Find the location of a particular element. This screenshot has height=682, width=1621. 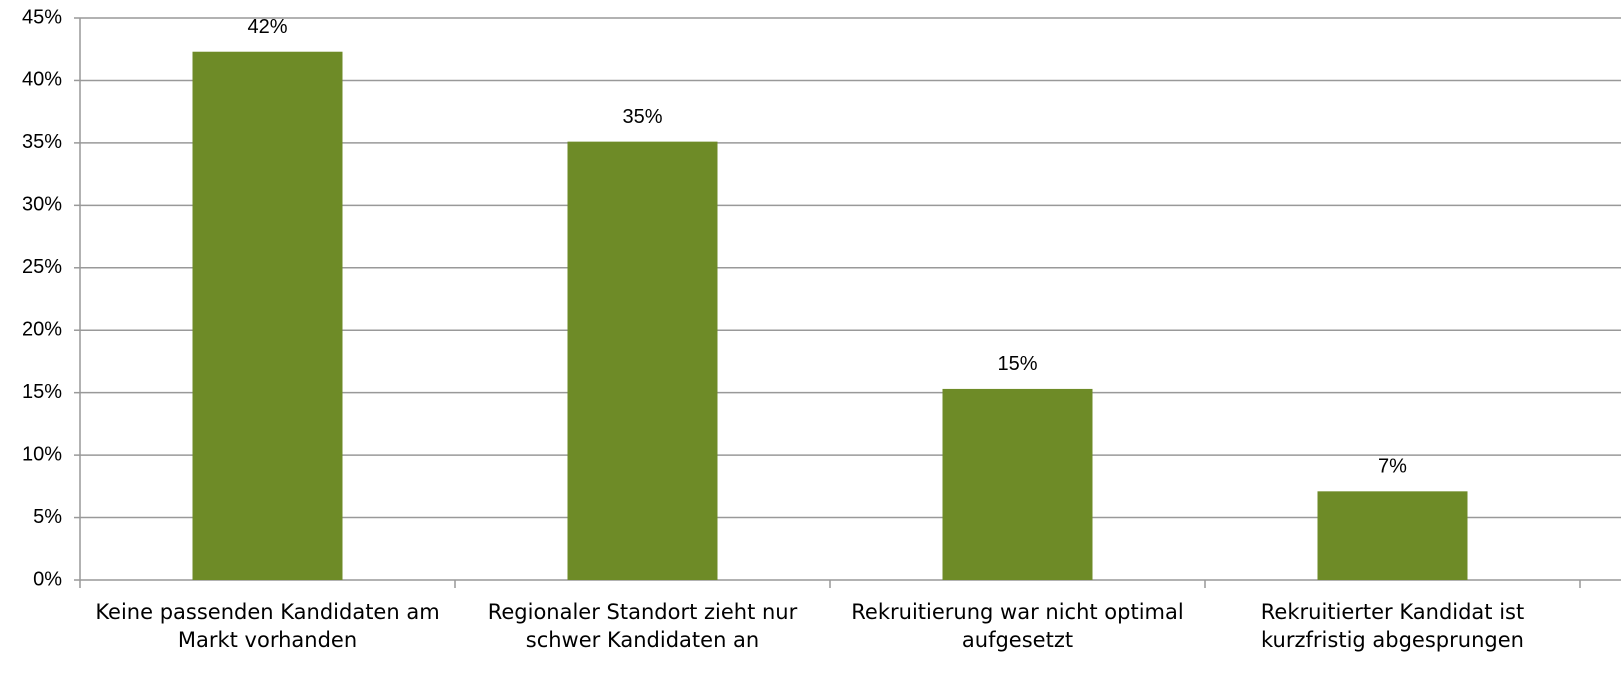

y-tick-label: 0% is located at coordinates (47, 579).